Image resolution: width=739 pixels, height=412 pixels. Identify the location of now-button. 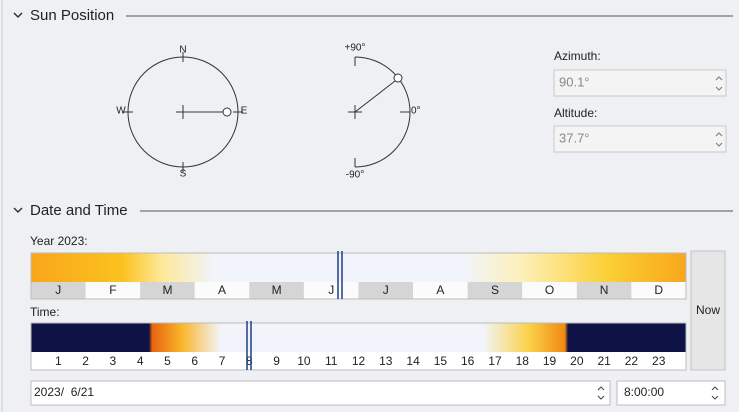
(708, 310).